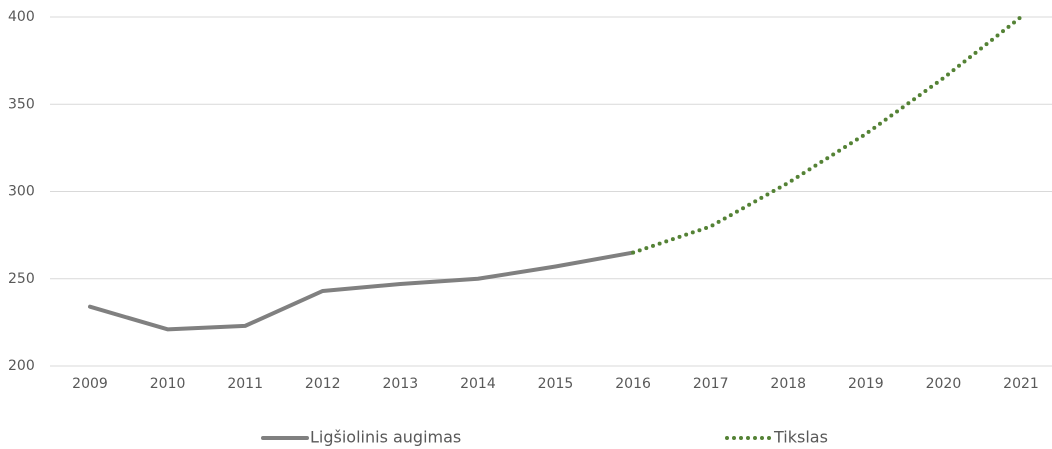 Image resolution: width=1052 pixels, height=449 pixels. I want to click on x-tick-label: 2010, so click(168, 384).